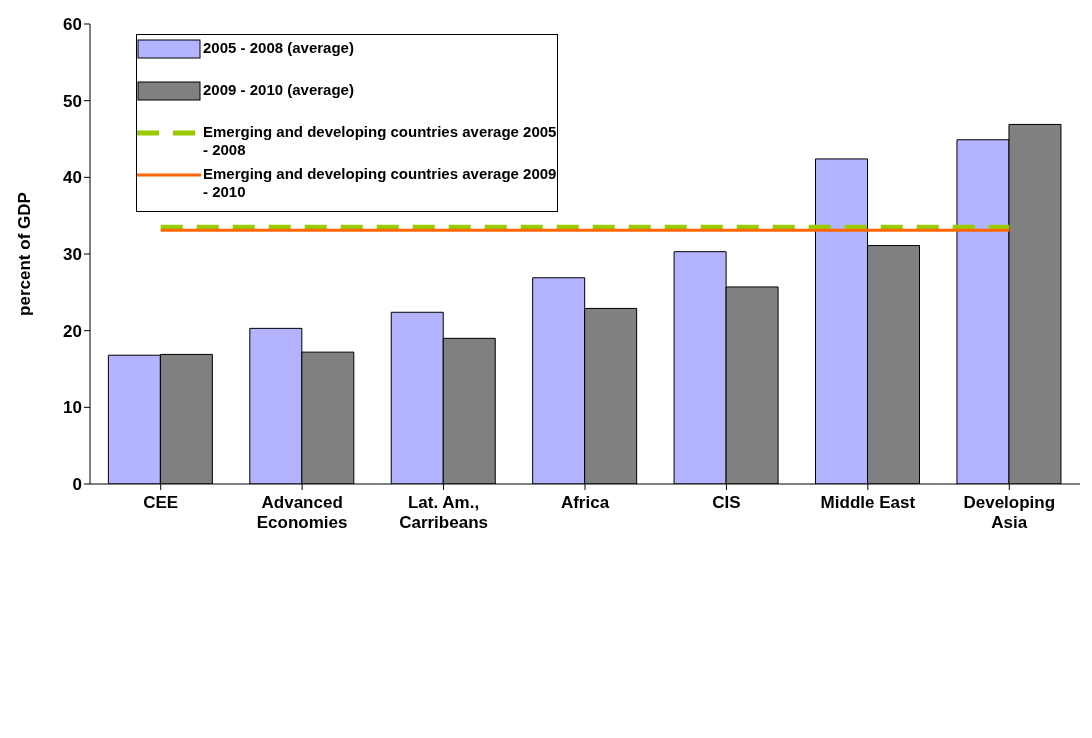  Describe the element at coordinates (379, 183) in the screenshot. I see `legend-label: Emerging and developing countries average 2009 - 2010` at that location.